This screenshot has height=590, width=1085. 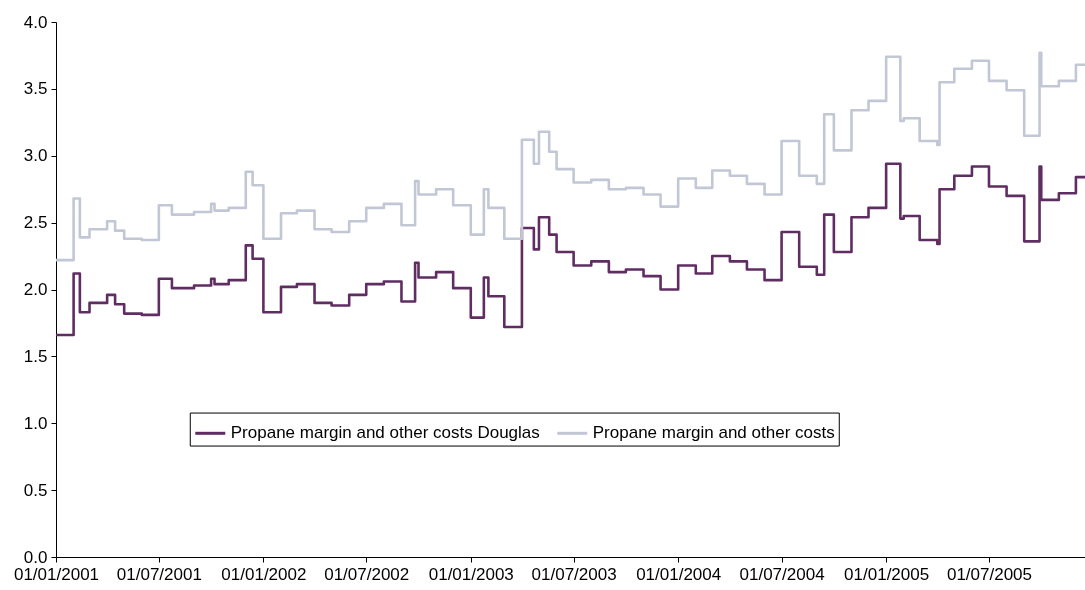 What do you see at coordinates (35, 356) in the screenshot?
I see `y-tick-label: 1.5` at bounding box center [35, 356].